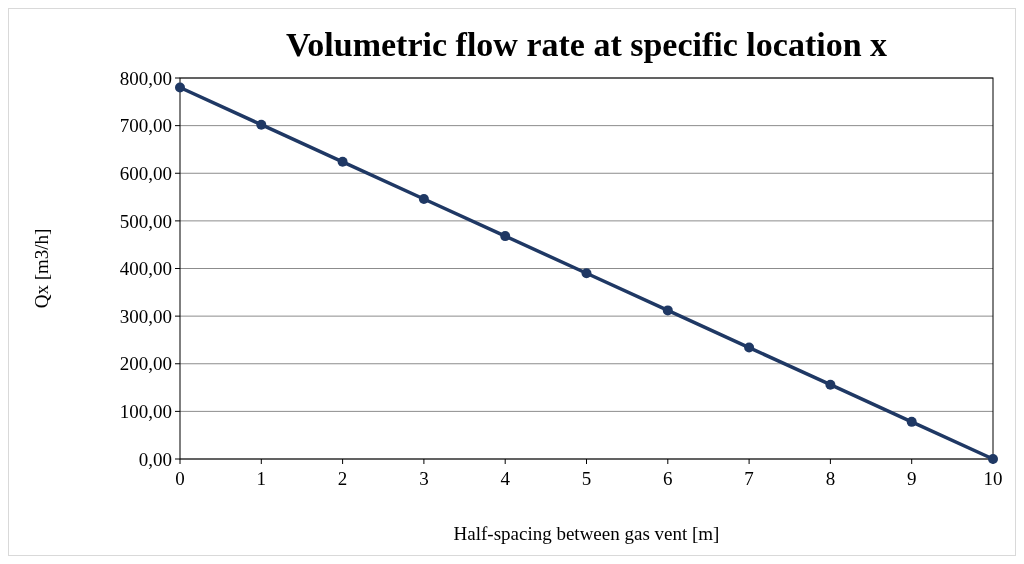 The image size is (1024, 564). Describe the element at coordinates (41, 268) in the screenshot. I see `y-axis-title: Qx [m3/h]` at that location.